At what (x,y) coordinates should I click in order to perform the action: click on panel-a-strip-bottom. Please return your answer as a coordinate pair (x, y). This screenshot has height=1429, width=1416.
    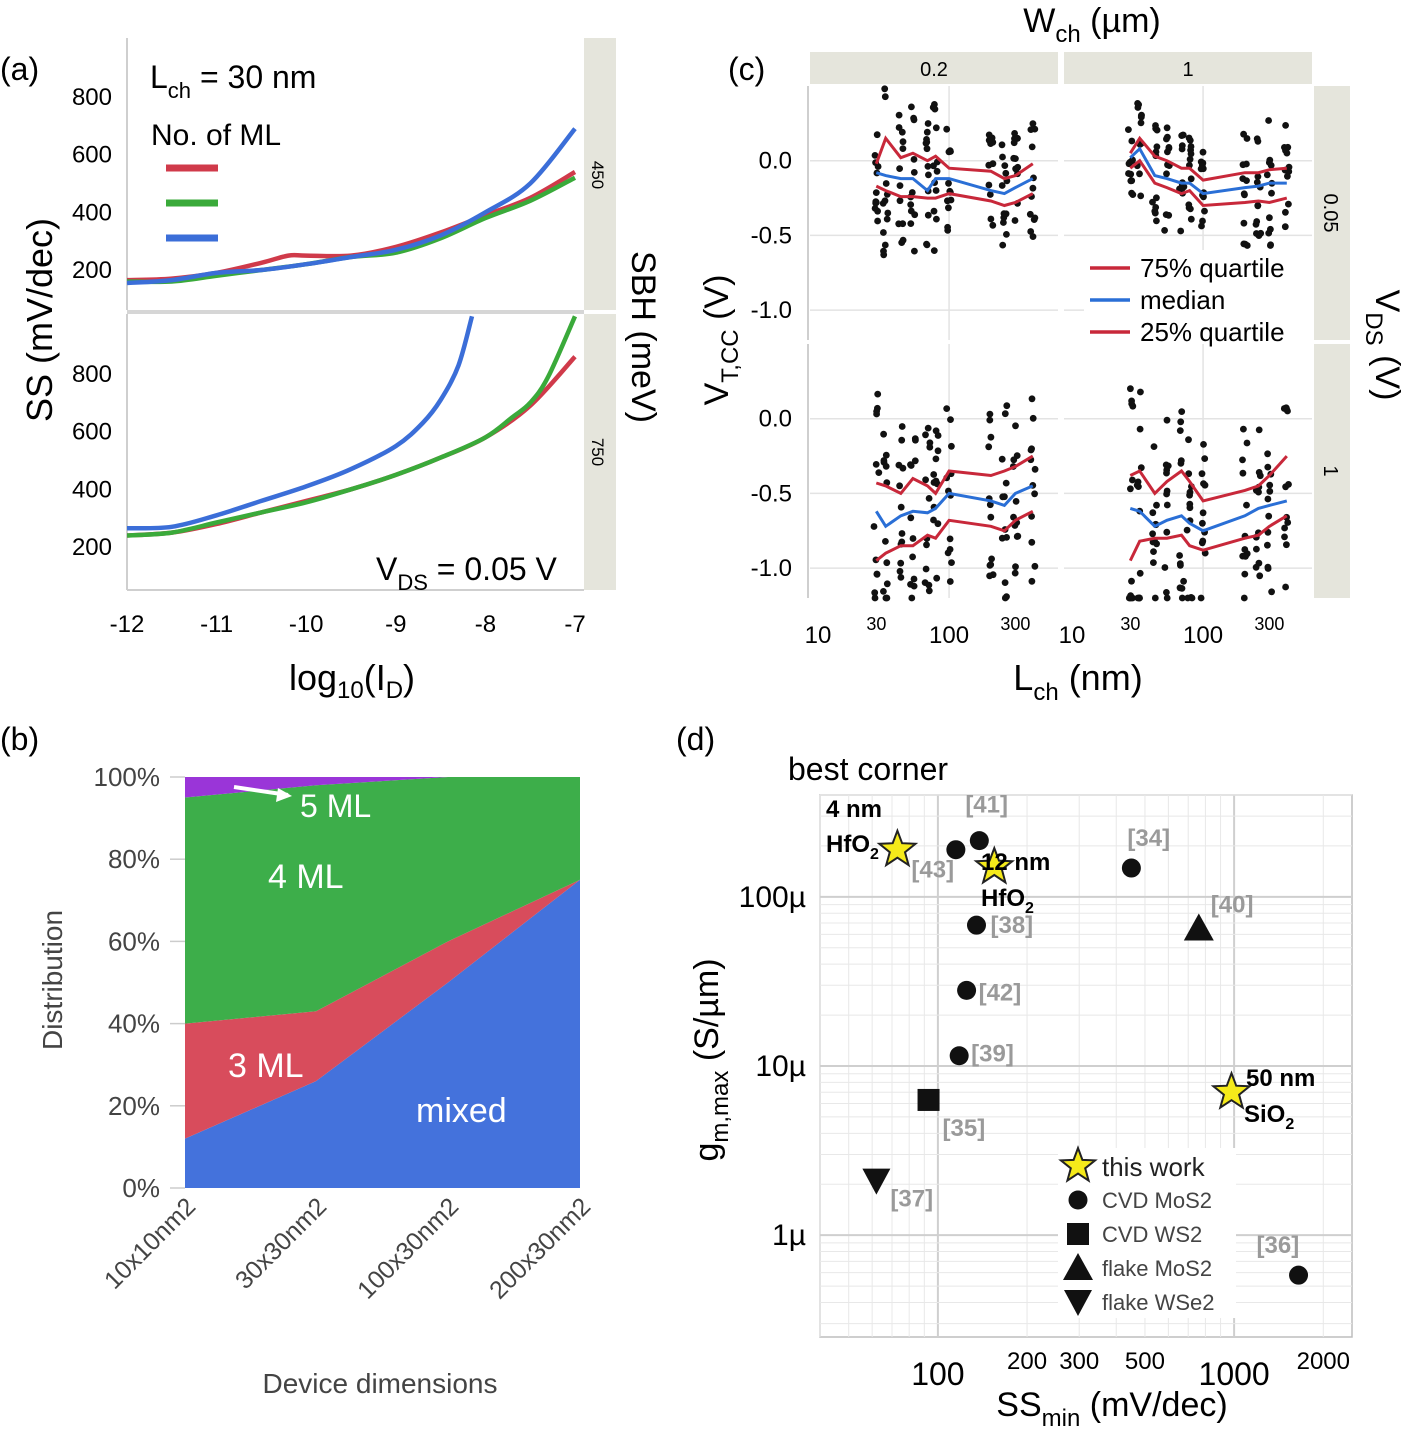
    Looking at the image, I should click on (600, 452).